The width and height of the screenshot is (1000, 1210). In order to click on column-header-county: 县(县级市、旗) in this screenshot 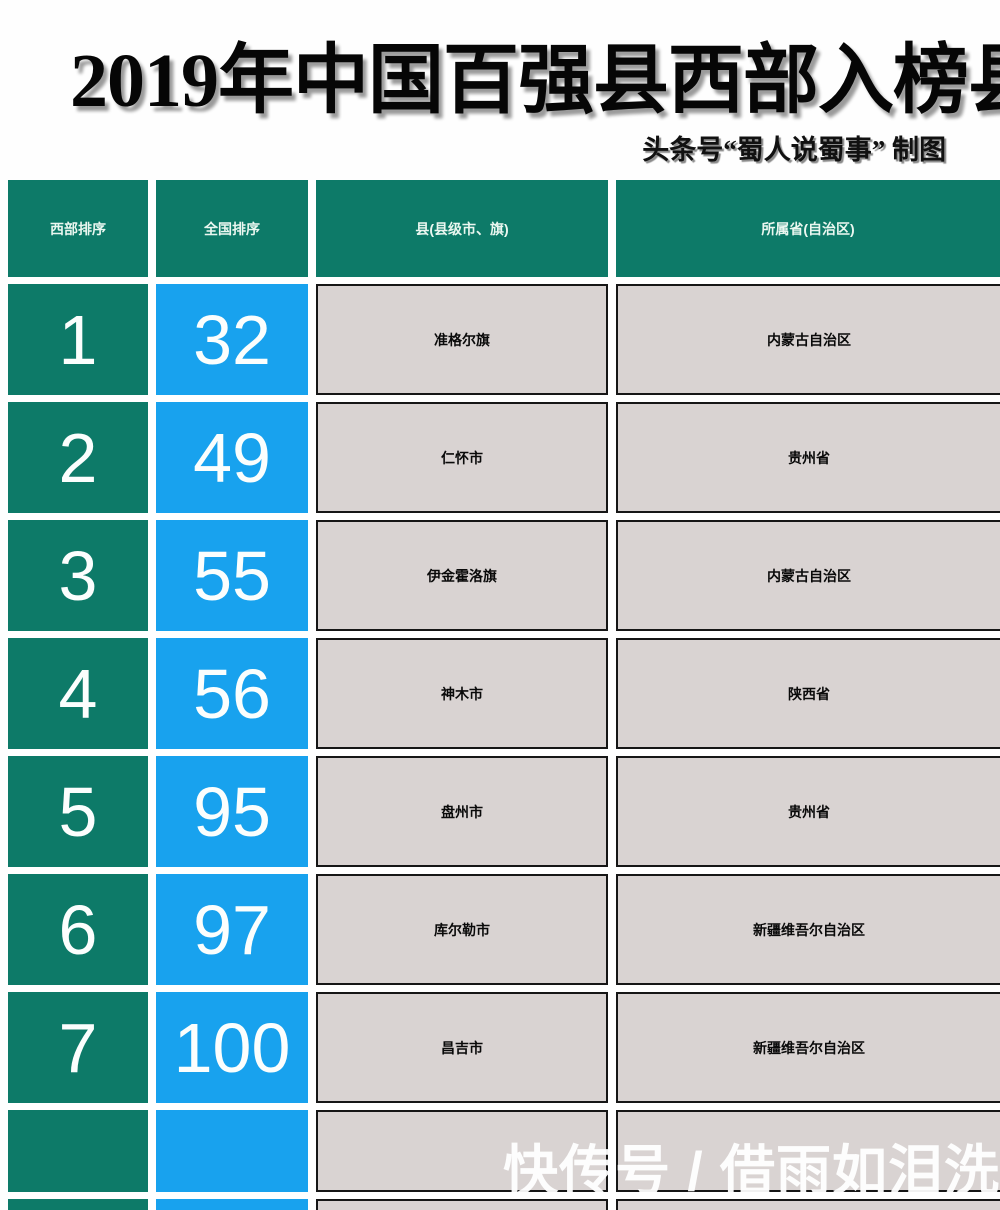, I will do `click(462, 228)`.